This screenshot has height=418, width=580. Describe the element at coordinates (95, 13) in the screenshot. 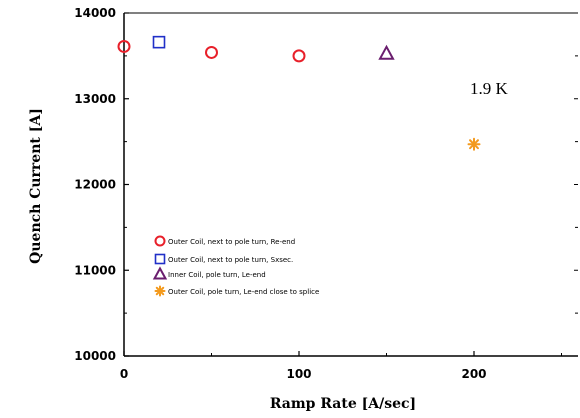

I see `y-tick-label: 14000` at that location.